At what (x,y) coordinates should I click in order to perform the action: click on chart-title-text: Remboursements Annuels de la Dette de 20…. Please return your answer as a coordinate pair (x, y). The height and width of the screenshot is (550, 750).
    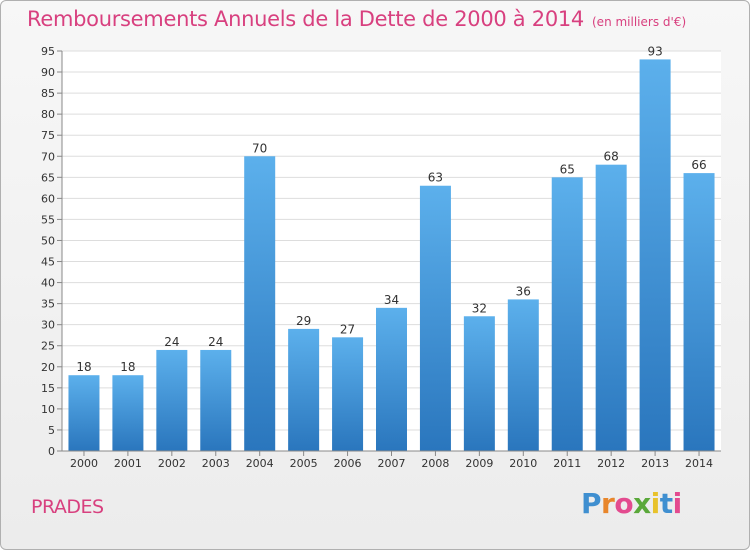
    Looking at the image, I should click on (305, 19).